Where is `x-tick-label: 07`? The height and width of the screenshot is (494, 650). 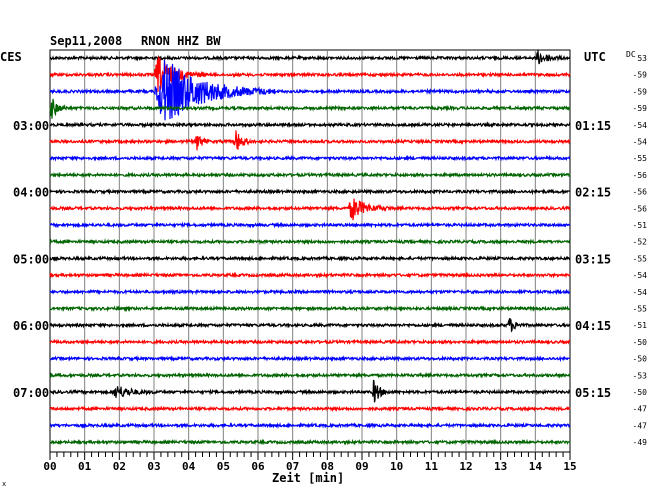 x-tick-label: 07 is located at coordinates (292, 466).